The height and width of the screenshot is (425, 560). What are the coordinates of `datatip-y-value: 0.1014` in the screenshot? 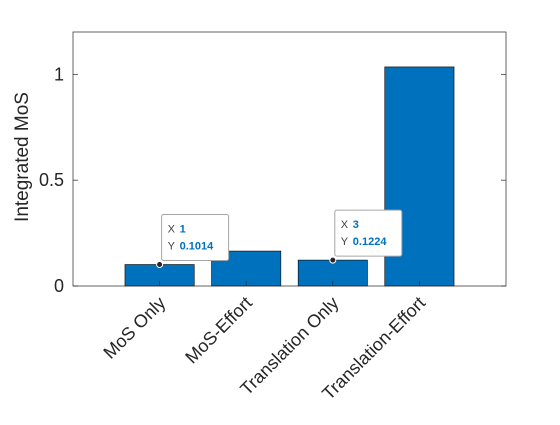 It's located at (197, 247).